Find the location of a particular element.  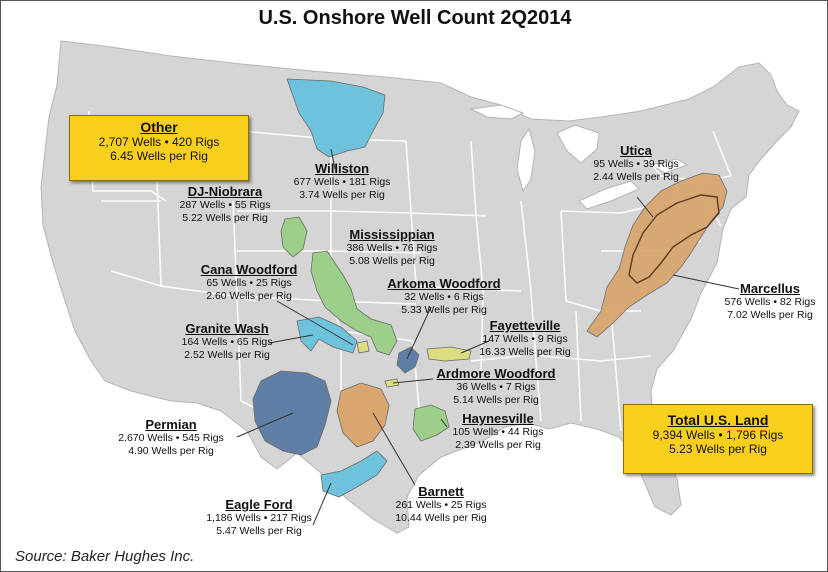

eagle-ford-wells-rigs: 1,186 Wells • 217 Rigs is located at coordinates (259, 518).